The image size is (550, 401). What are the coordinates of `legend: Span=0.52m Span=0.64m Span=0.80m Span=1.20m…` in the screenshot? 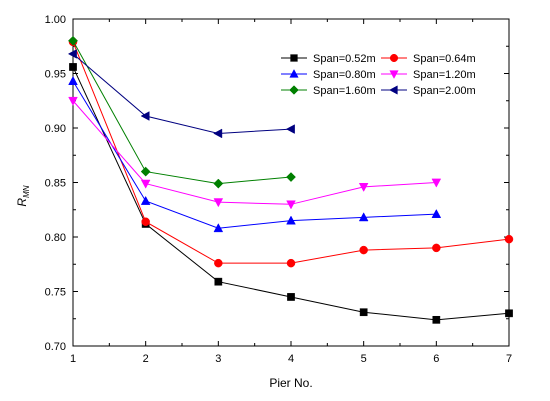 It's located at (378, 75).